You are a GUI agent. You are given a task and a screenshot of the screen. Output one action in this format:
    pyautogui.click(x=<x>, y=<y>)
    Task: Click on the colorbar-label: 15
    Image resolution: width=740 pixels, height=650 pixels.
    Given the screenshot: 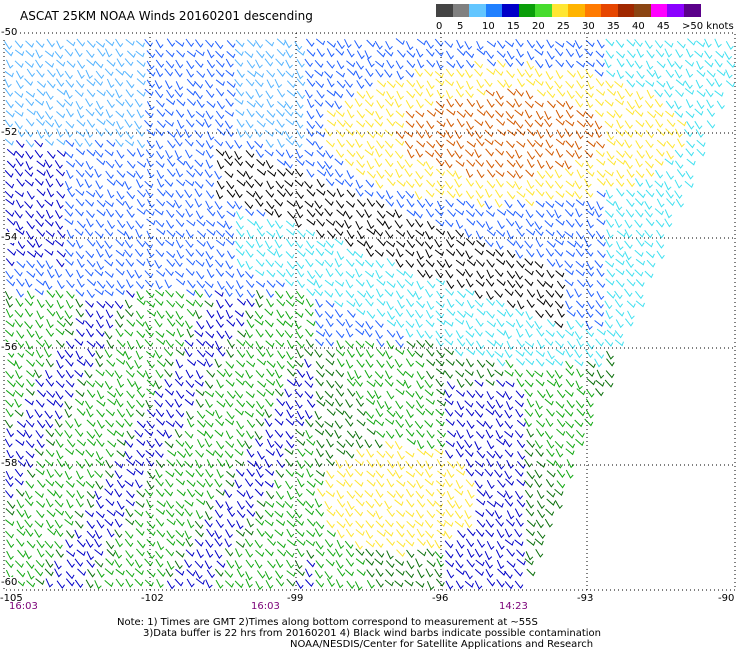 What is the action you would take?
    pyautogui.click(x=513, y=26)
    